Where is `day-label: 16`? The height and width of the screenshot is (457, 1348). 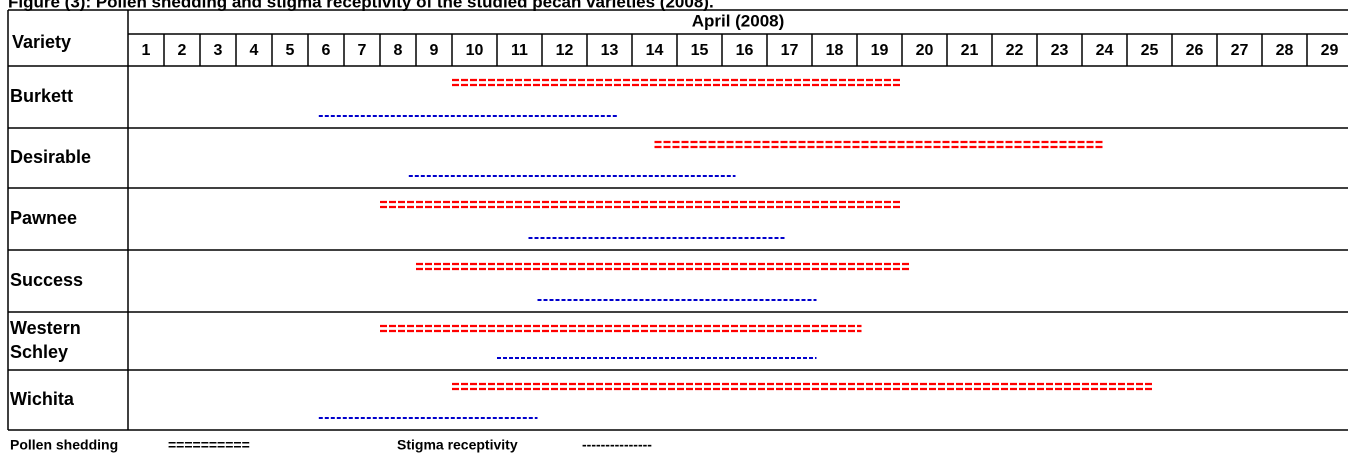
day-label: 16 is located at coordinates (745, 50).